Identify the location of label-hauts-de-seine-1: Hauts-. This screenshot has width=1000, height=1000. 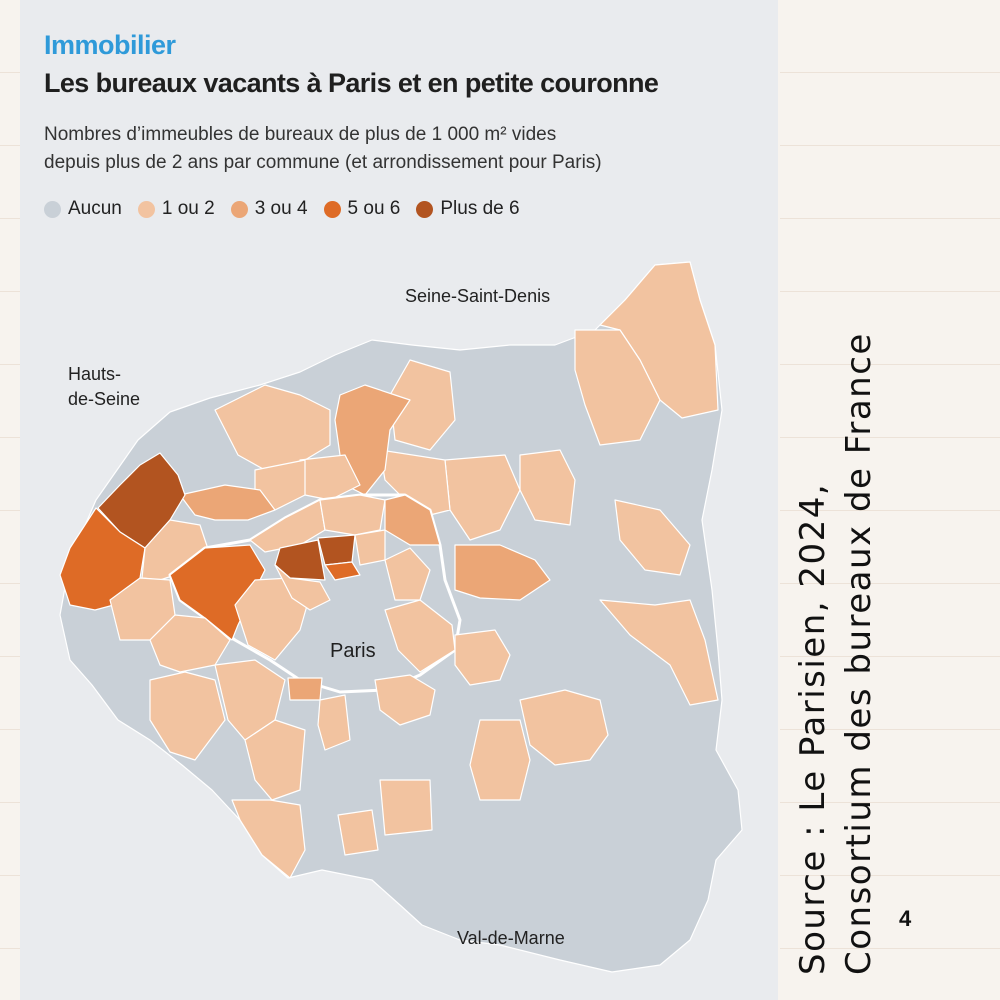
(95, 374).